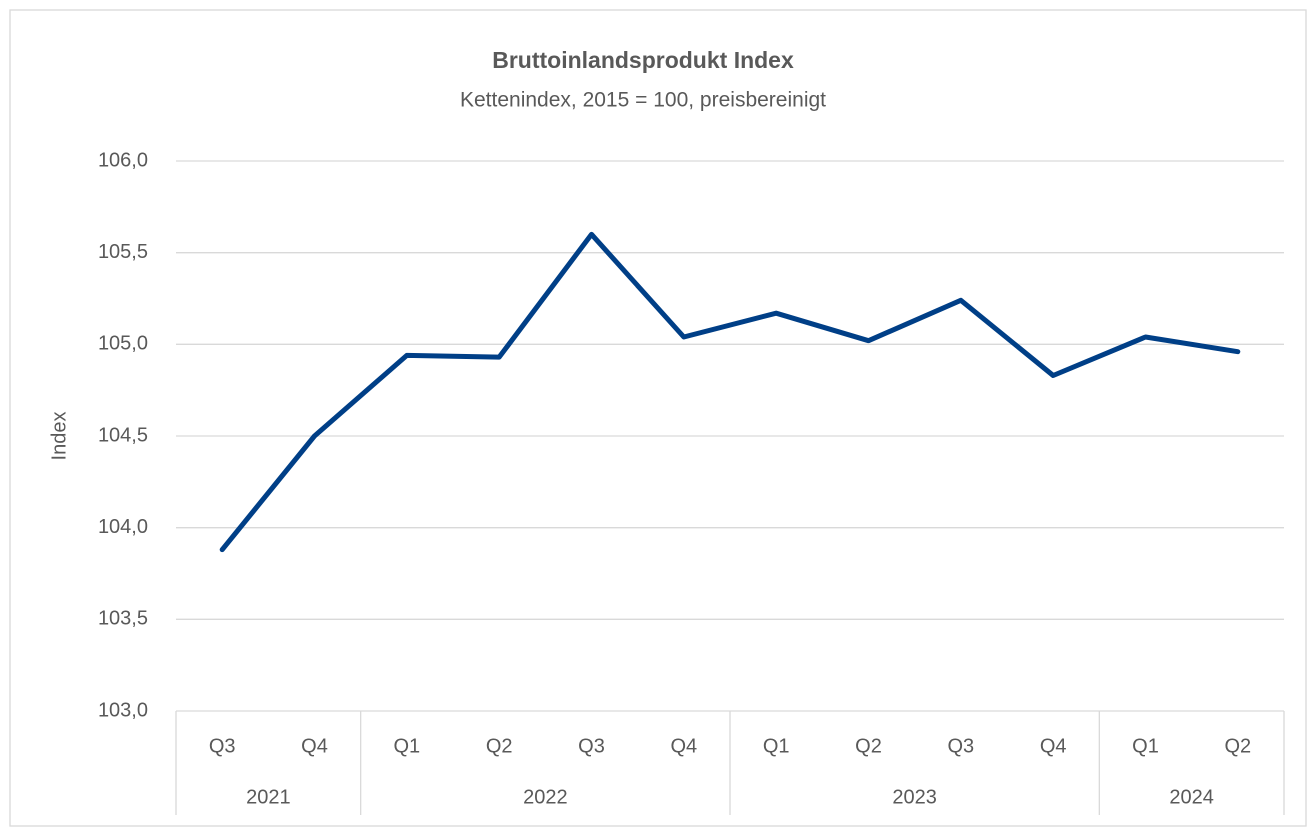 The height and width of the screenshot is (836, 1316). What do you see at coordinates (123, 252) in the screenshot?
I see `y-tick-label: 105,5` at bounding box center [123, 252].